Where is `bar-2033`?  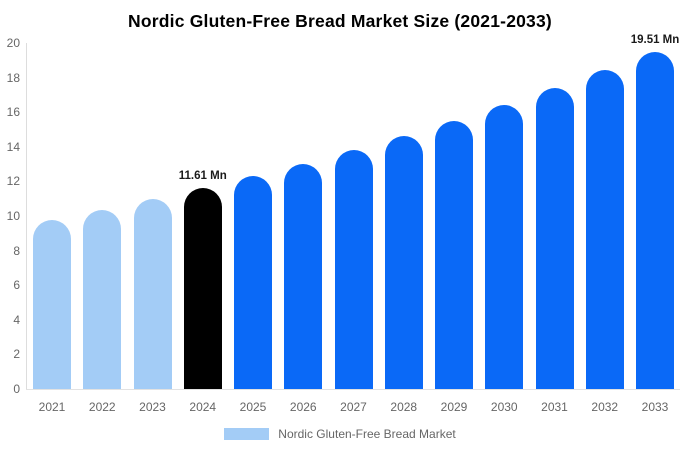
bar-2033 is located at coordinates (655, 220).